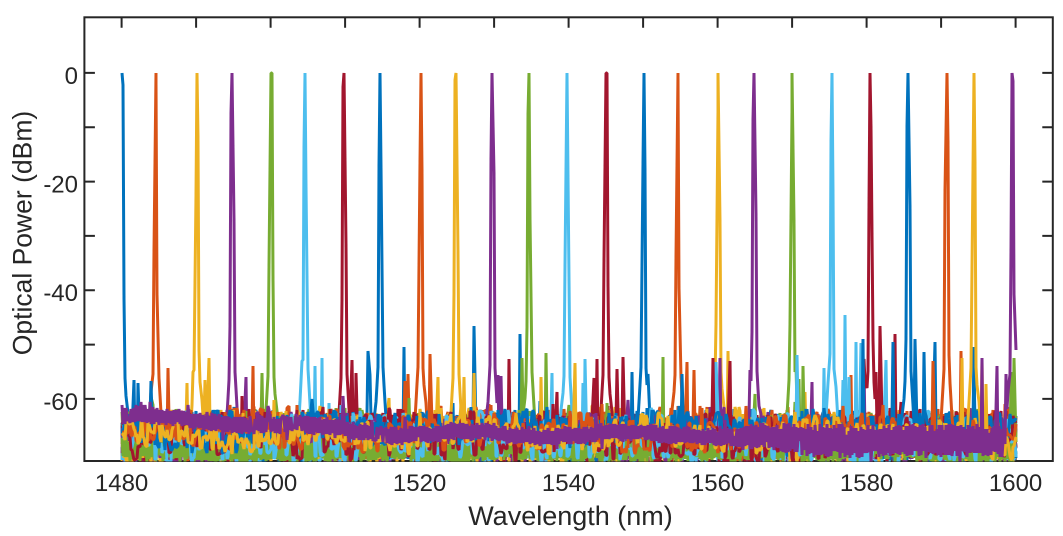  I want to click on svg-text: 1600, so click(1015, 483).